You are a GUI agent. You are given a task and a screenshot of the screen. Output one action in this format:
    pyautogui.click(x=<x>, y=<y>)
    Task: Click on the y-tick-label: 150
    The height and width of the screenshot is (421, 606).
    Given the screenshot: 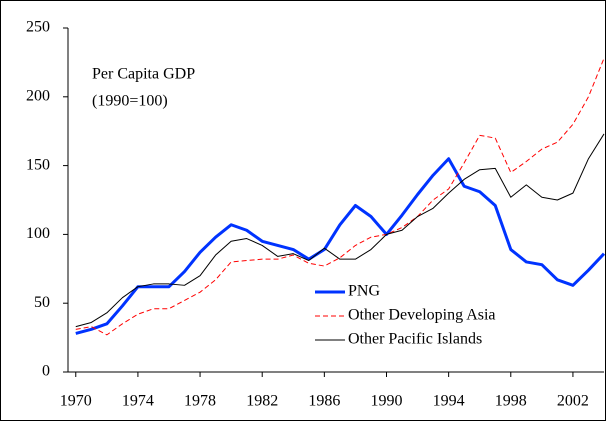 What is the action you would take?
    pyautogui.click(x=38, y=164)
    